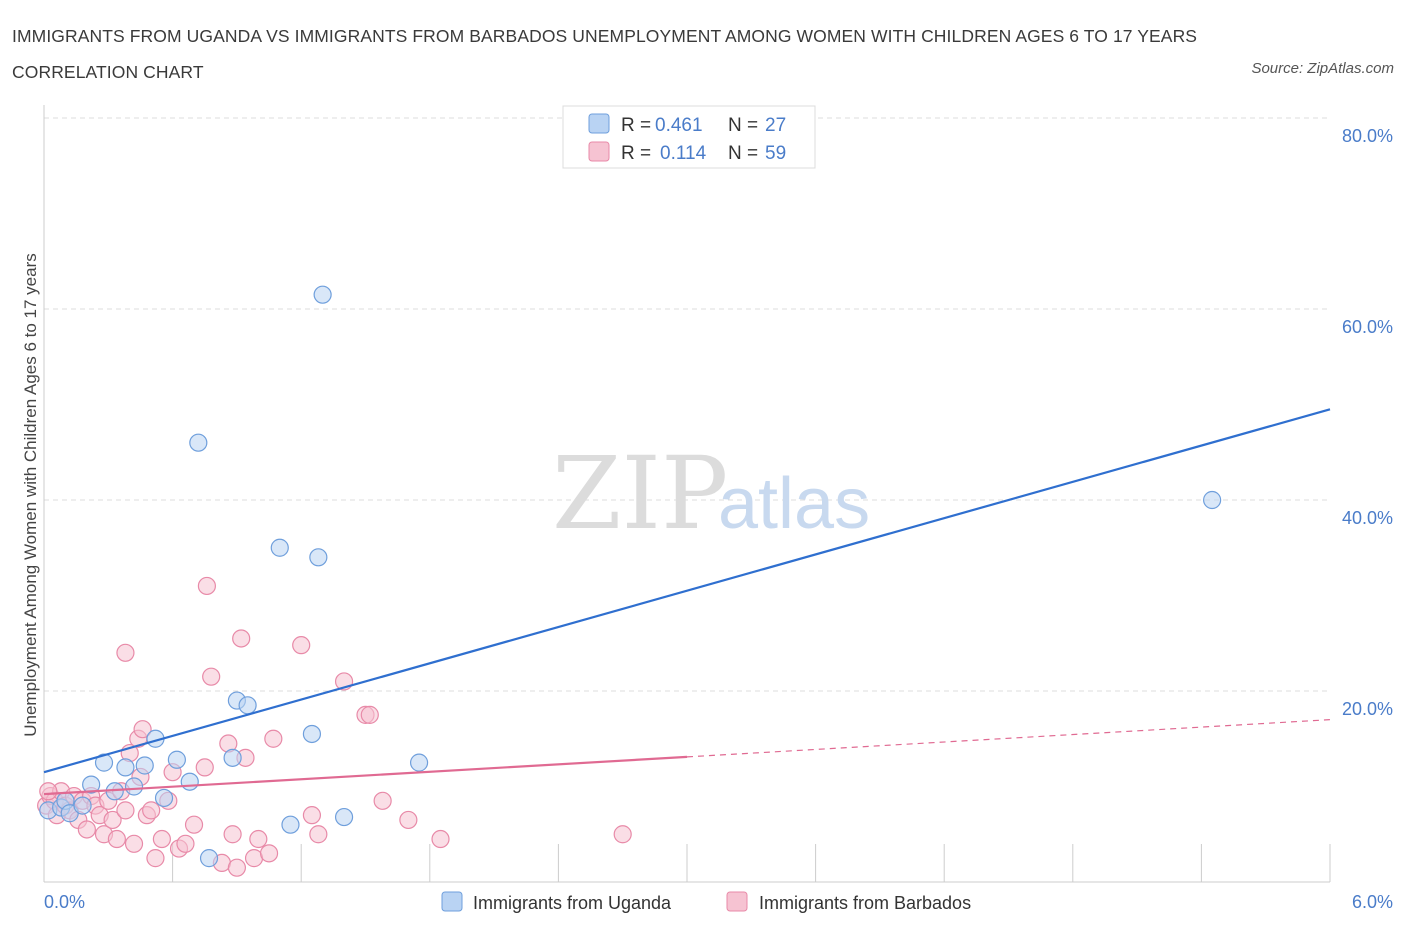 The height and width of the screenshot is (930, 1406). Describe the element at coordinates (640, 493) in the screenshot. I see `watermark-zip: ZIP` at that location.